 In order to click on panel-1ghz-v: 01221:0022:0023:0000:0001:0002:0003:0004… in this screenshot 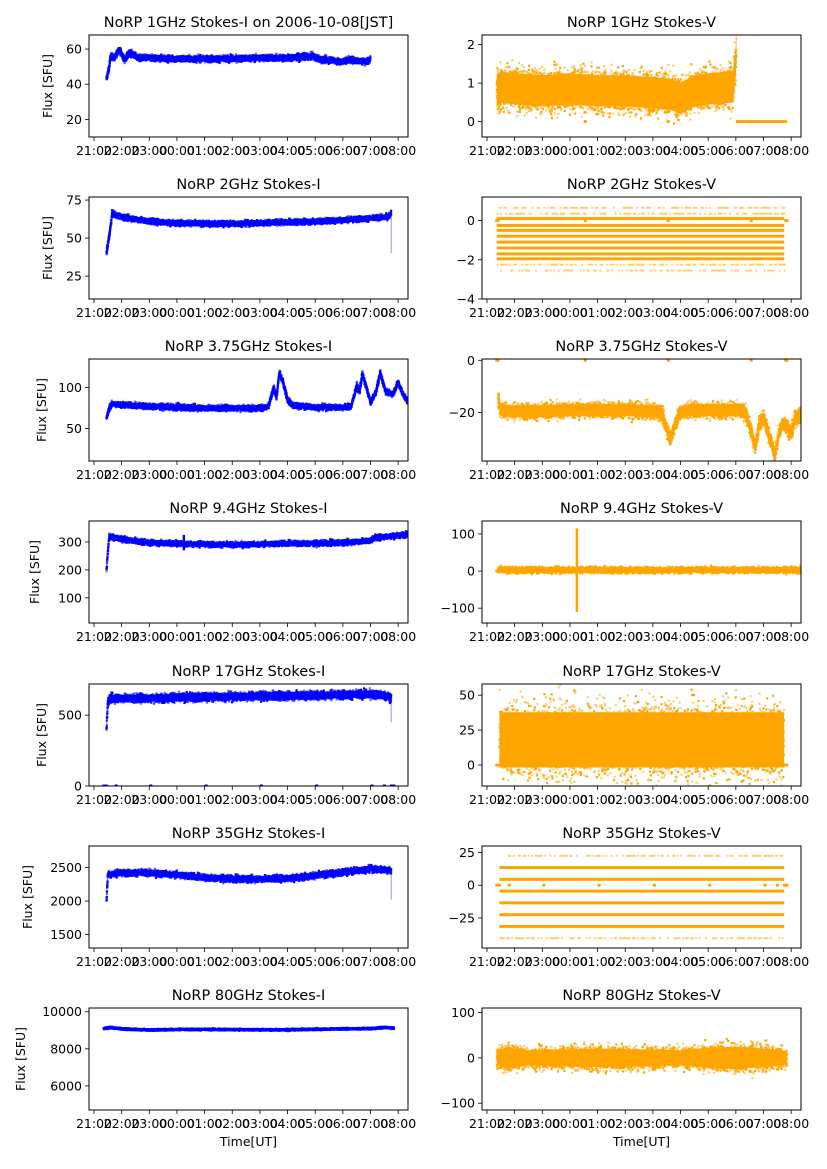, I will do `click(638, 86)`.